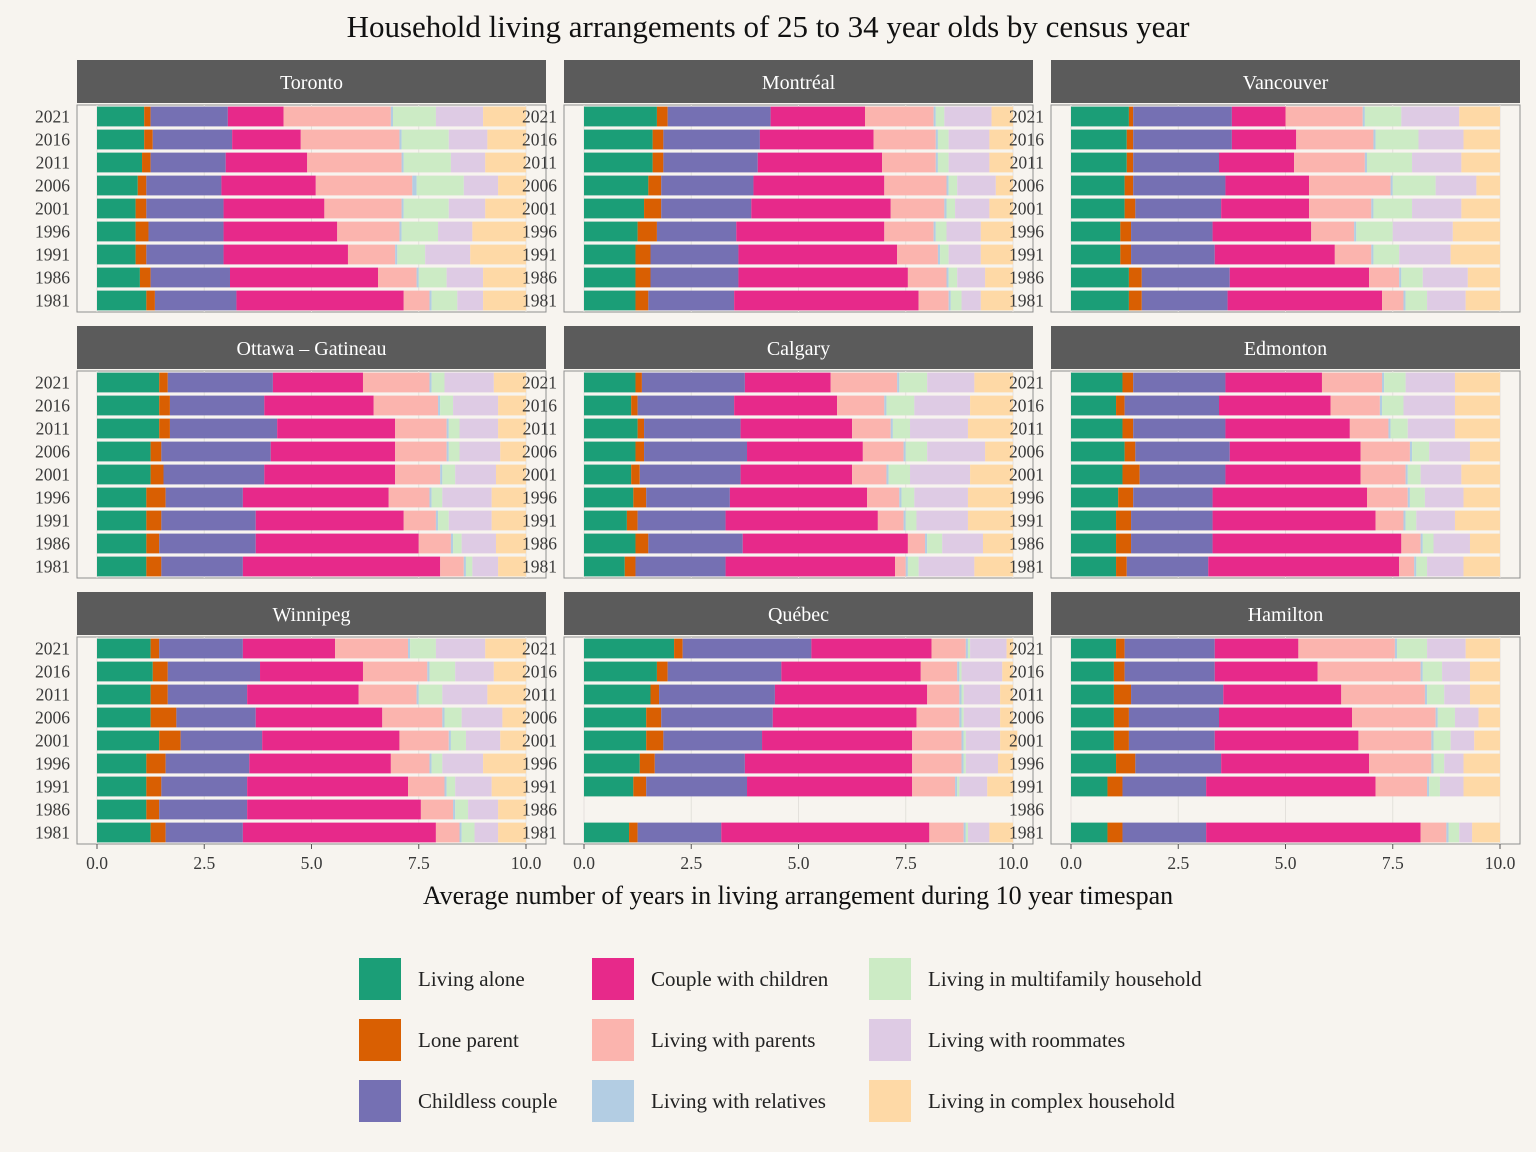 Image resolution: width=1536 pixels, height=1152 pixels. What do you see at coordinates (1286, 863) in the screenshot?
I see `x-tick-label: 5.0` at bounding box center [1286, 863].